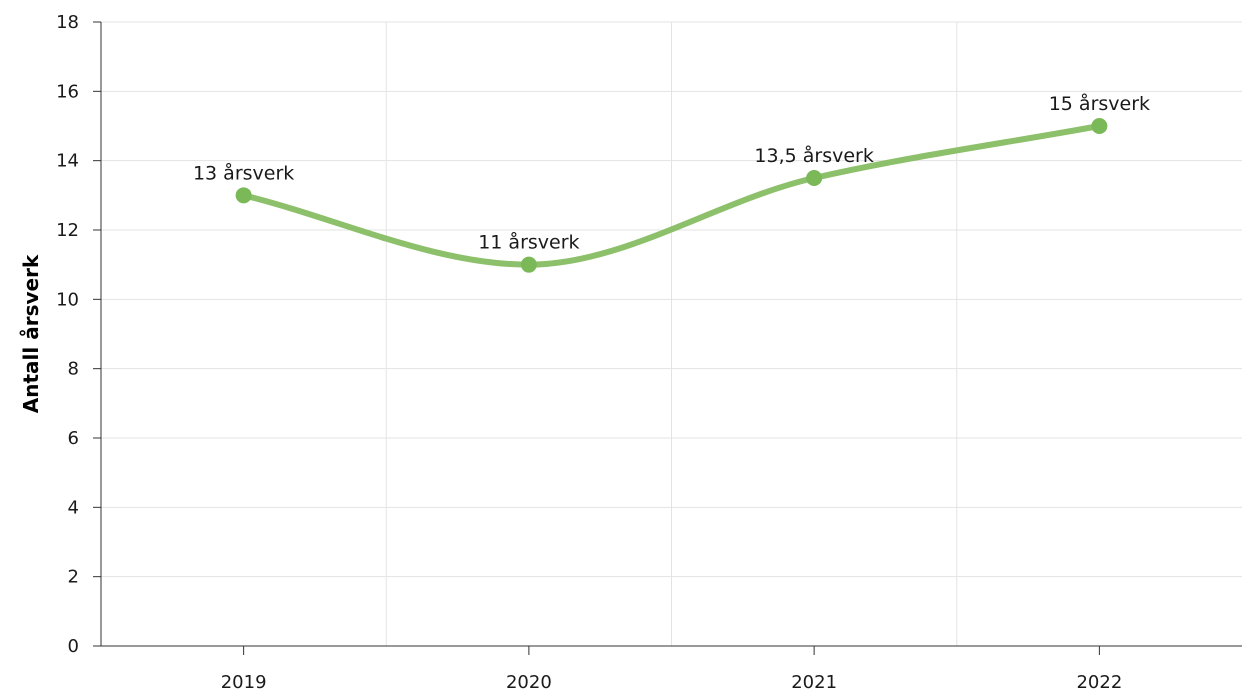 The height and width of the screenshot is (693, 1242). Describe the element at coordinates (78, 334) in the screenshot. I see `y-axis-ticks: 0 2 4 6 8 10 12 14 16 18` at that location.